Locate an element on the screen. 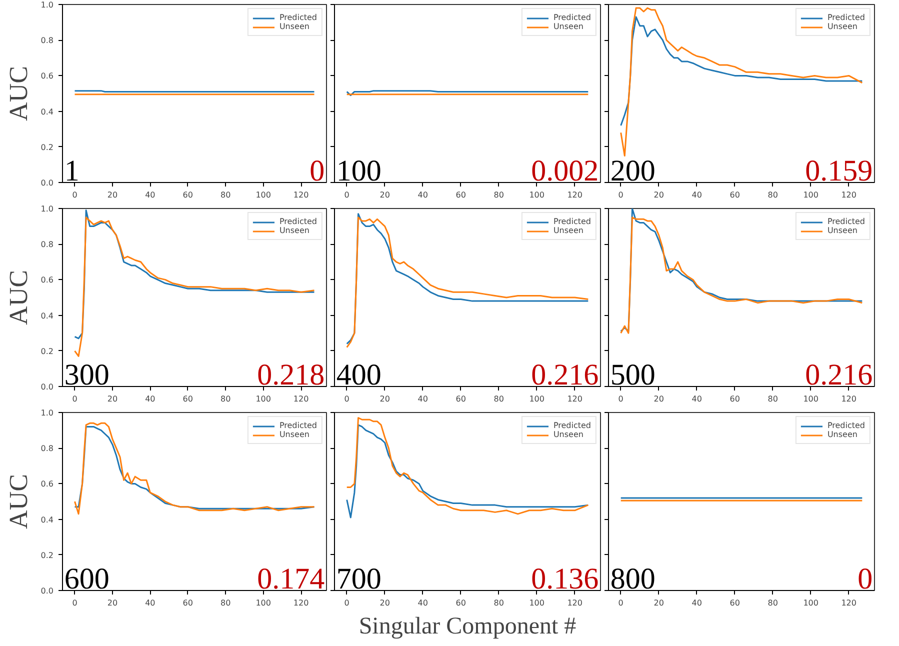 The width and height of the screenshot is (899, 646). annotation: 1 is located at coordinates (72, 171).